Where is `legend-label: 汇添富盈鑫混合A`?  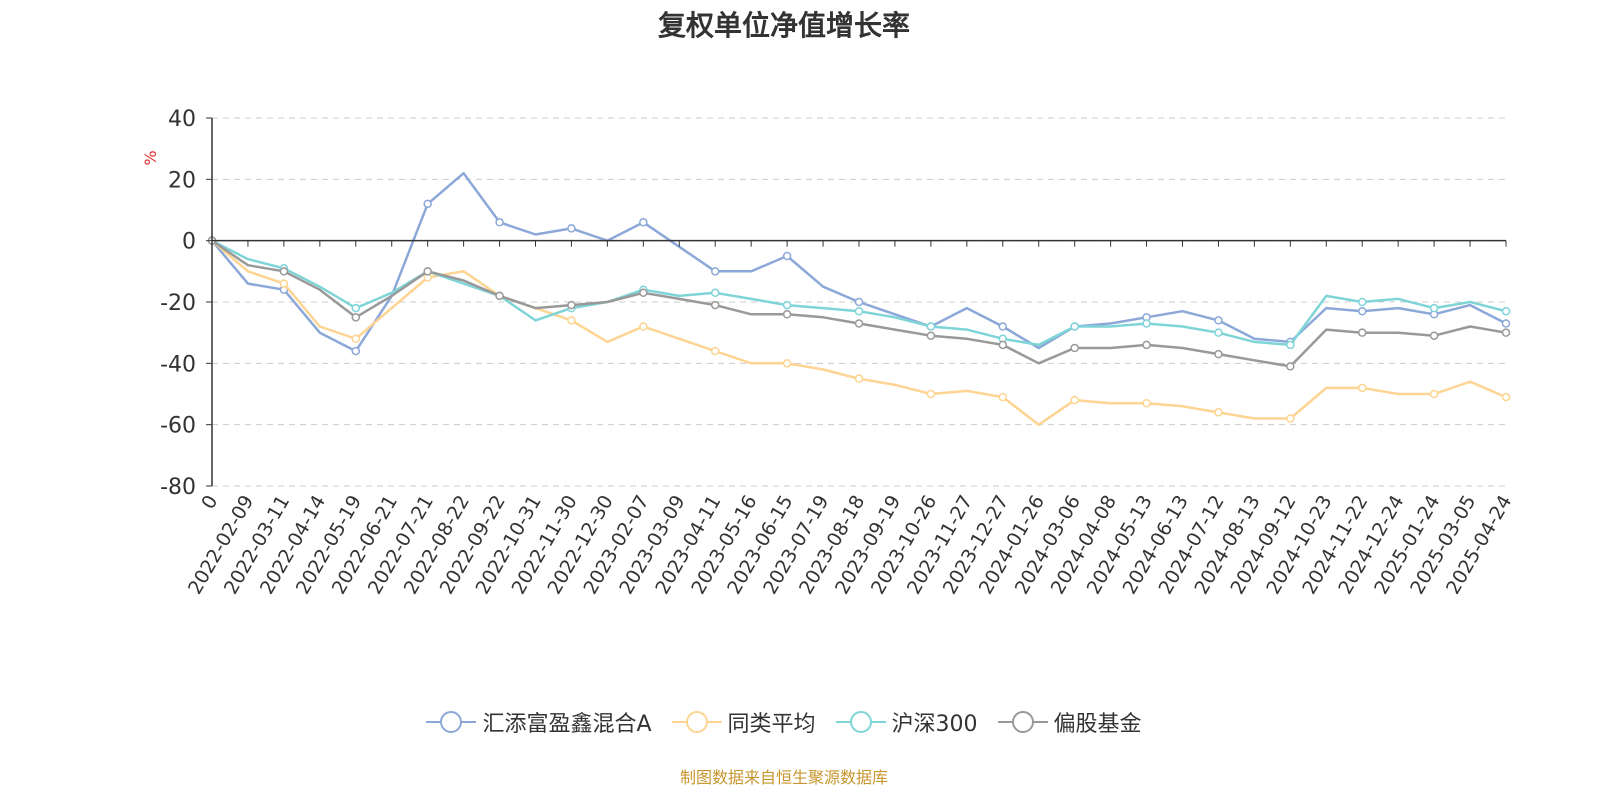 legend-label: 汇添富盈鑫混合A is located at coordinates (567, 724).